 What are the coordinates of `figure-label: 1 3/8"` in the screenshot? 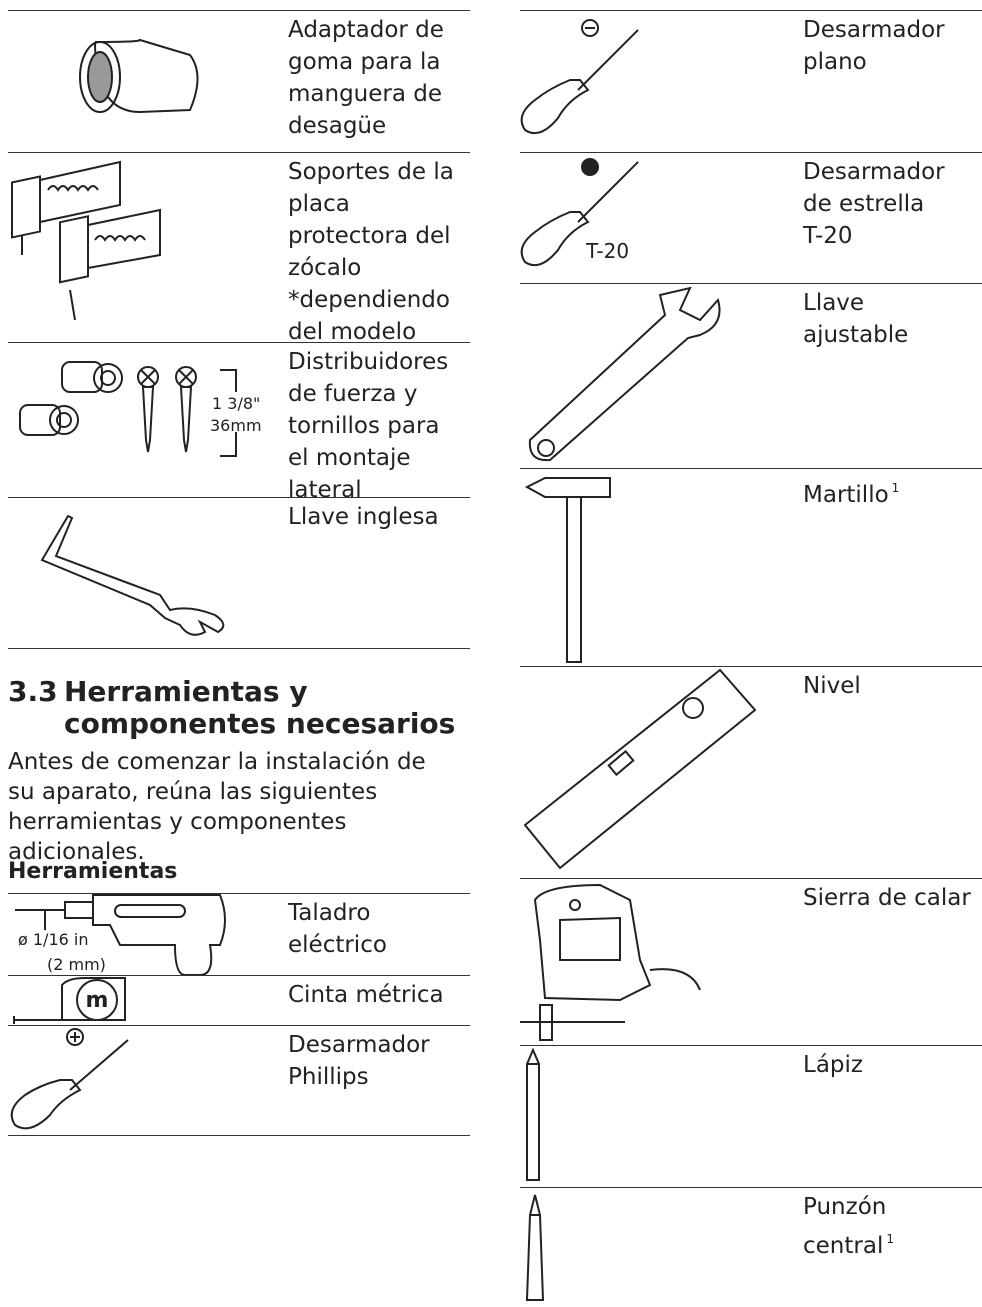 It's located at (236, 403).